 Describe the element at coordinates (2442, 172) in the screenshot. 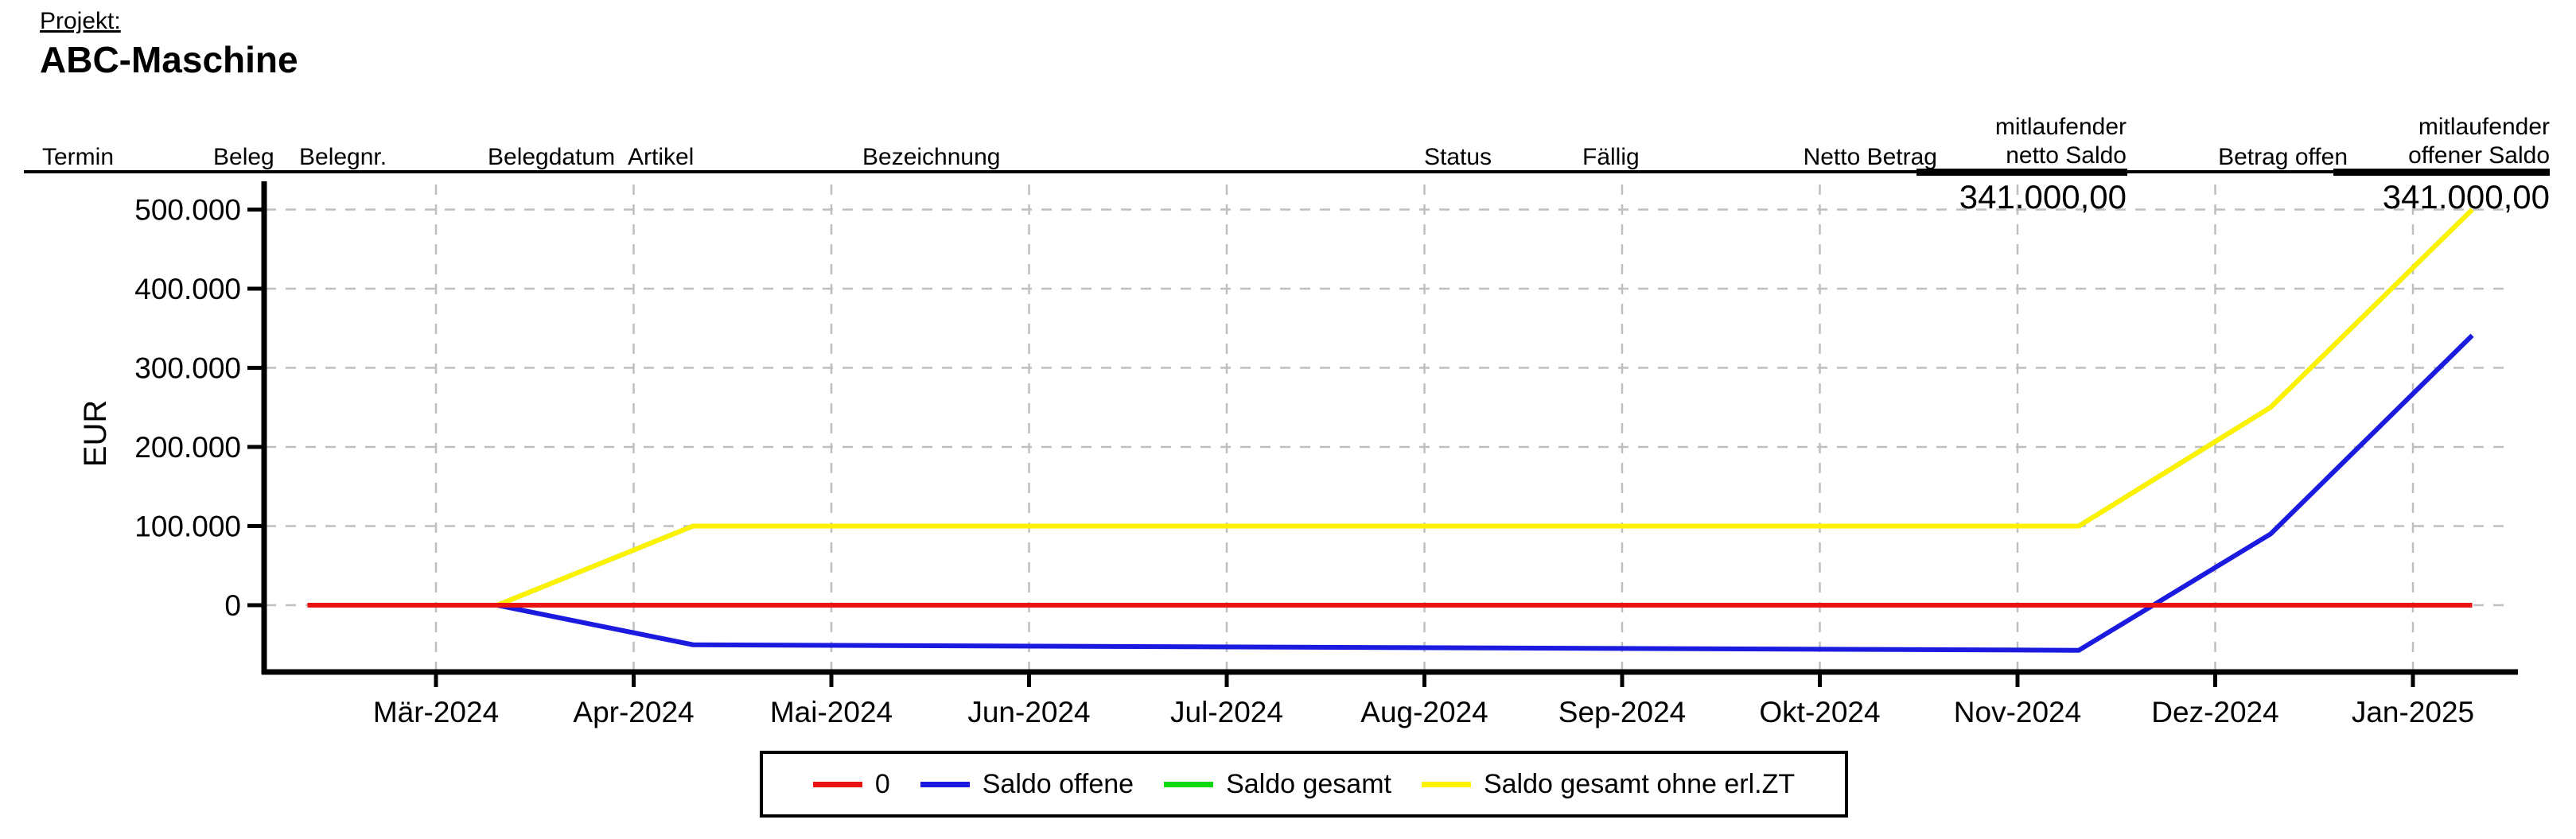

I see `offener-saldo-underline-bar` at that location.